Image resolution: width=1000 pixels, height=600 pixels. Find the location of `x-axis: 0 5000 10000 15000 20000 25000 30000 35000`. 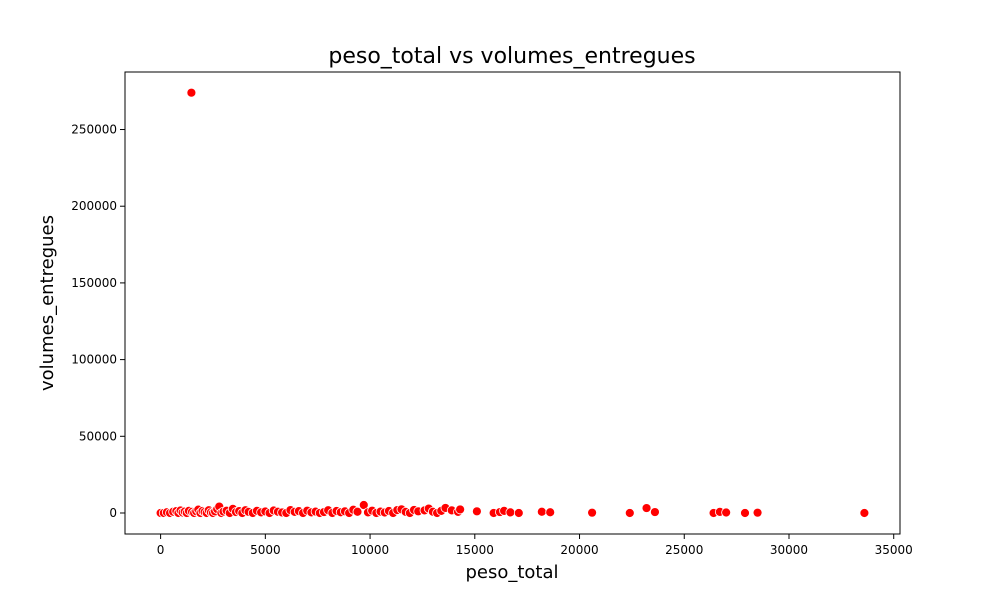

x-axis: 0 5000 10000 15000 20000 25000 30000 35000 is located at coordinates (535, 545).